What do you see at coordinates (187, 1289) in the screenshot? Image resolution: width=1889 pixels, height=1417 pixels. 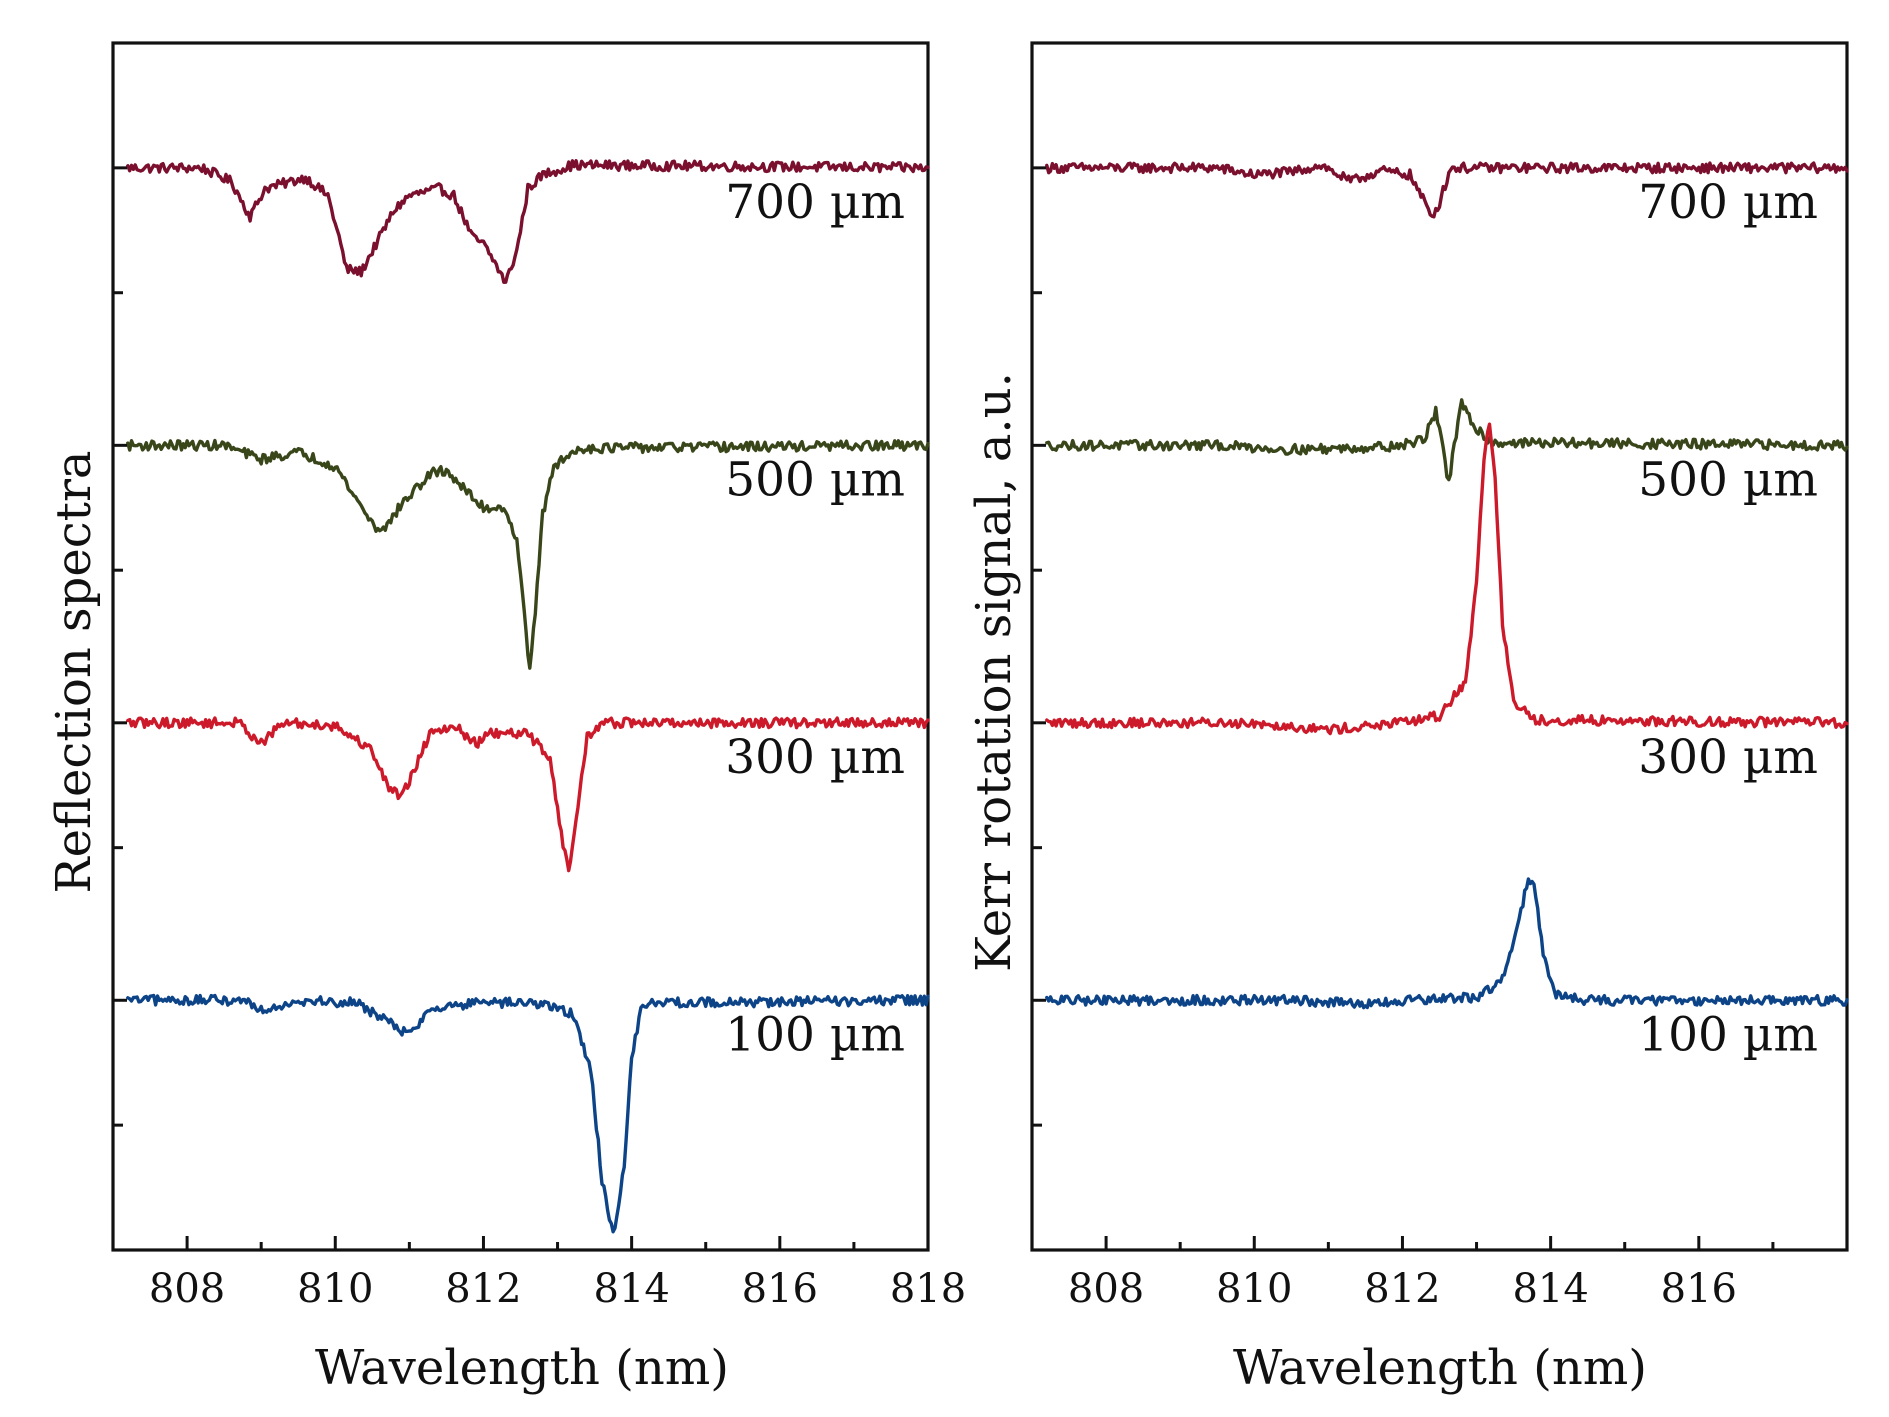 I see `left-x-tick-label: 808` at bounding box center [187, 1289].